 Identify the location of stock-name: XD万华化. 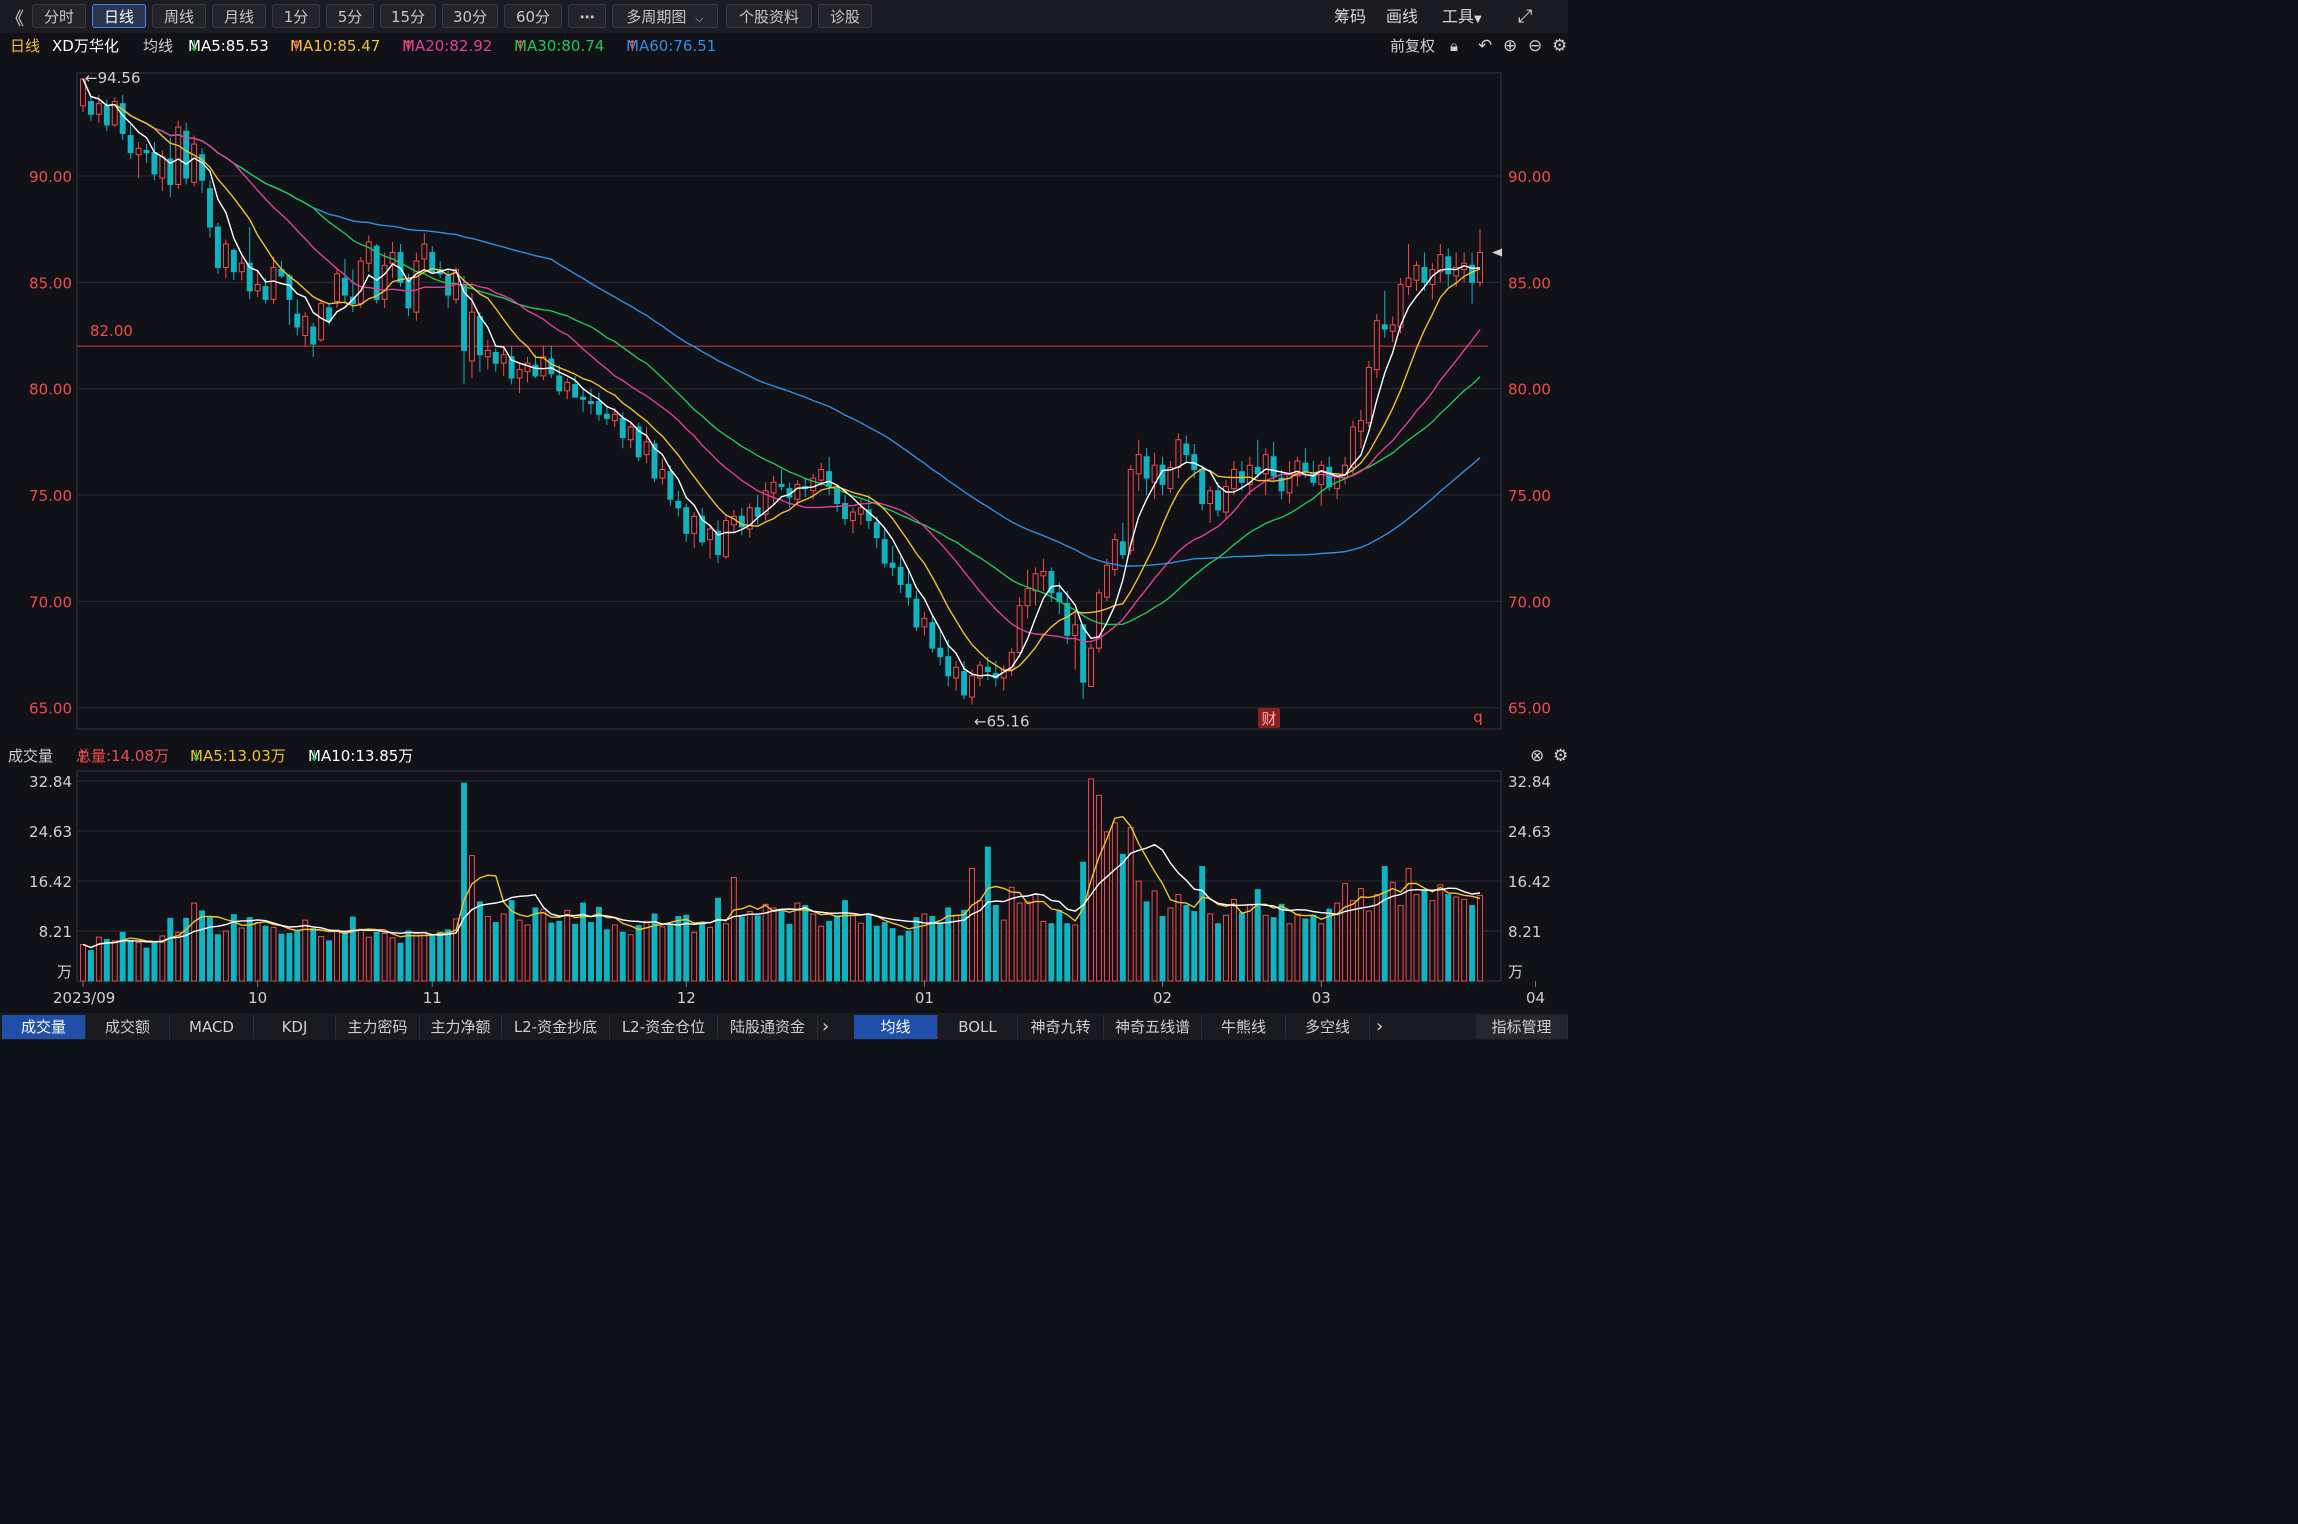
(85, 46).